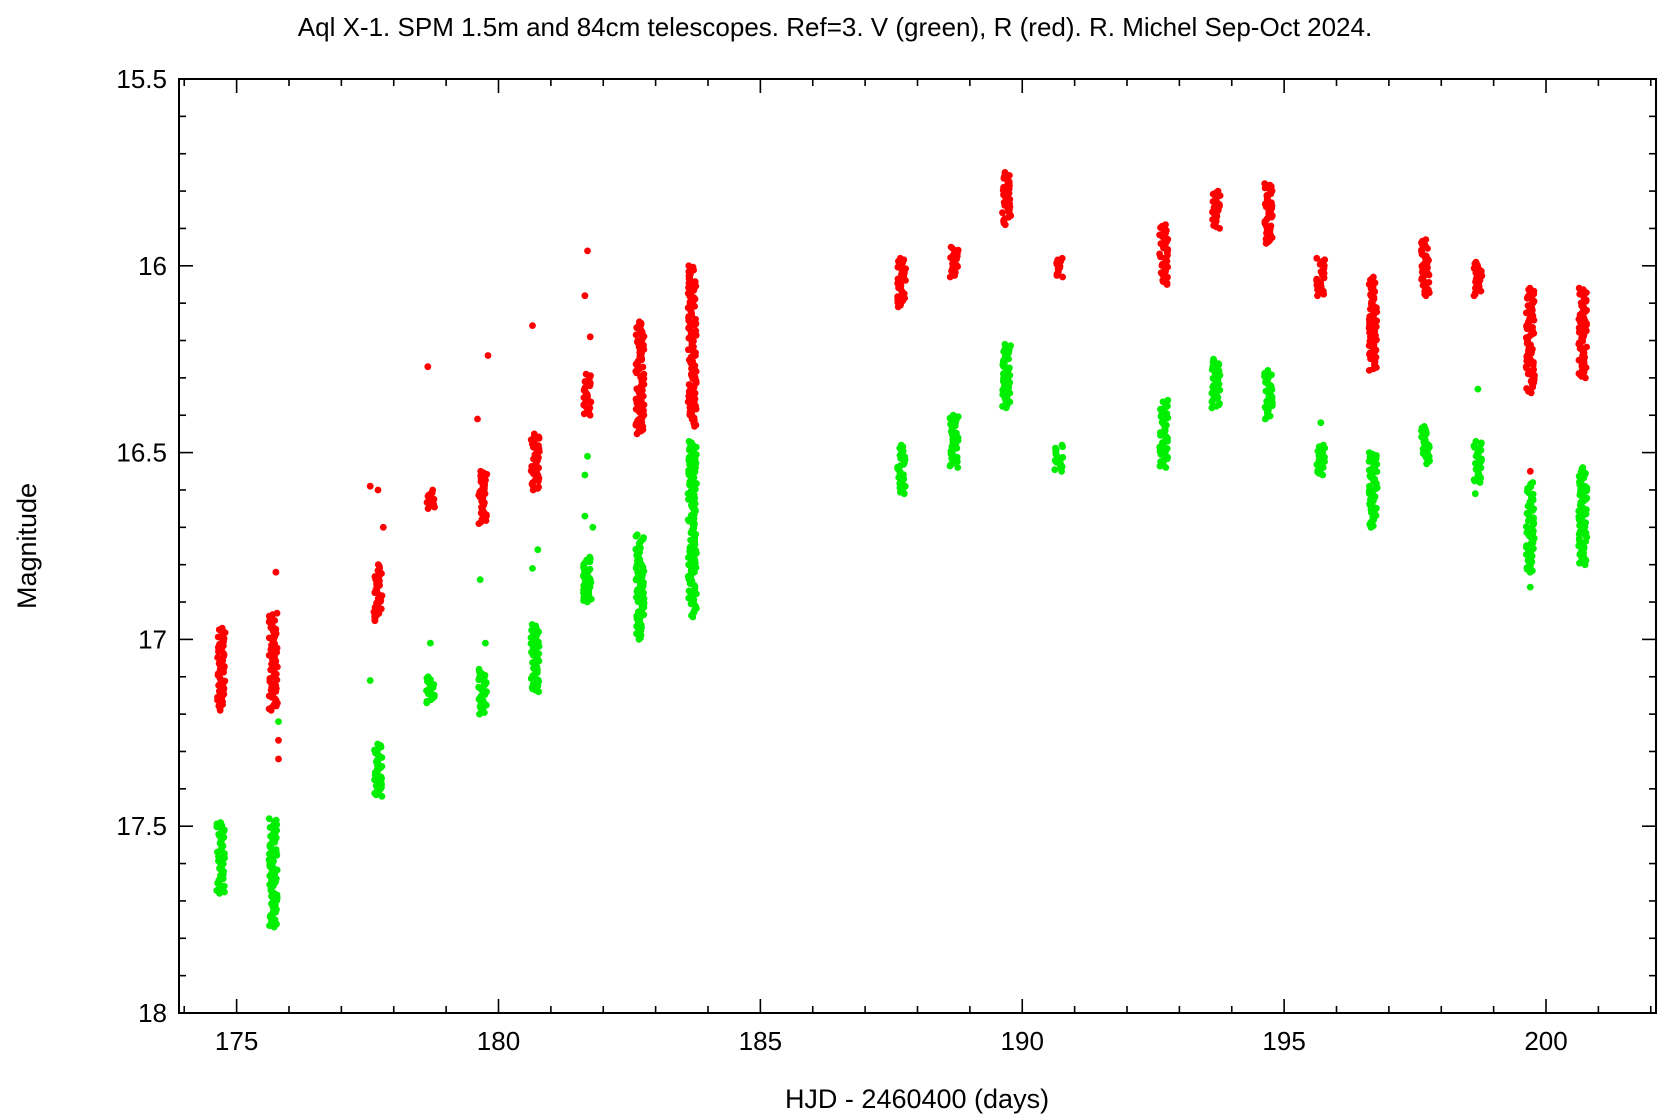 The height and width of the screenshot is (1119, 1670). I want to click on y-tick-label: 18, so click(152, 1013).